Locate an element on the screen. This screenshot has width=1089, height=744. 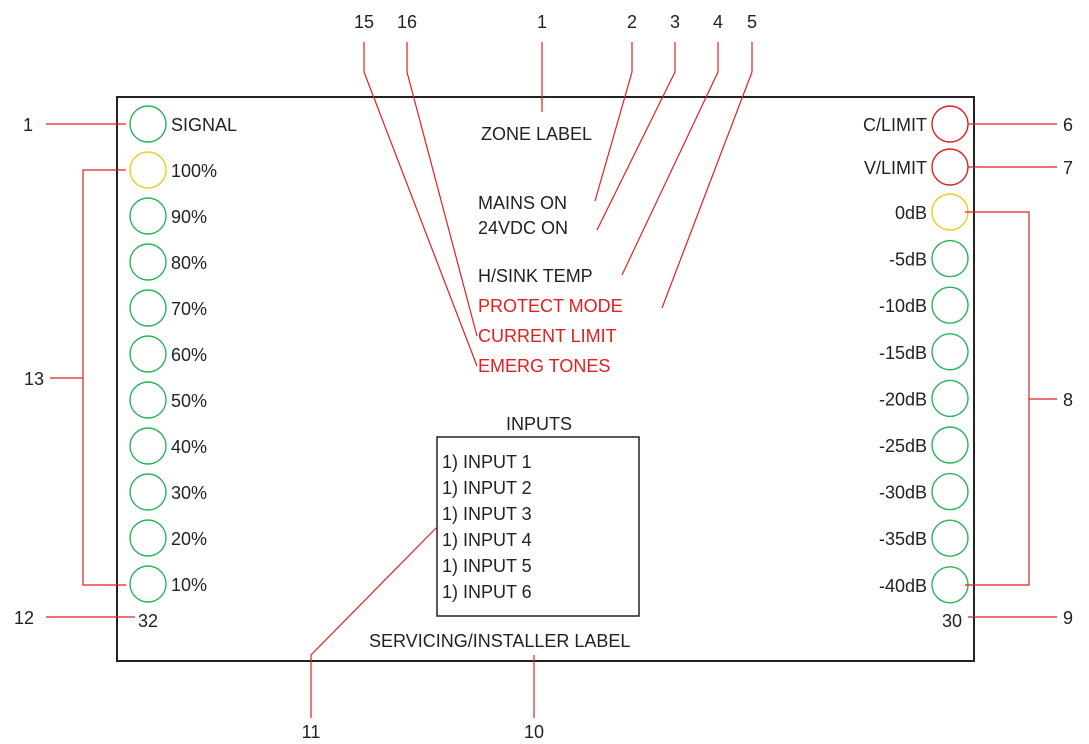
v-limit-label: V/LIMIT is located at coordinates (895, 168).